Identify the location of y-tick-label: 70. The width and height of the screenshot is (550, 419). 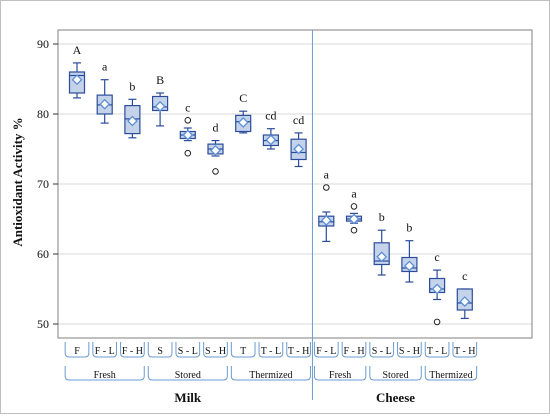
(43, 184).